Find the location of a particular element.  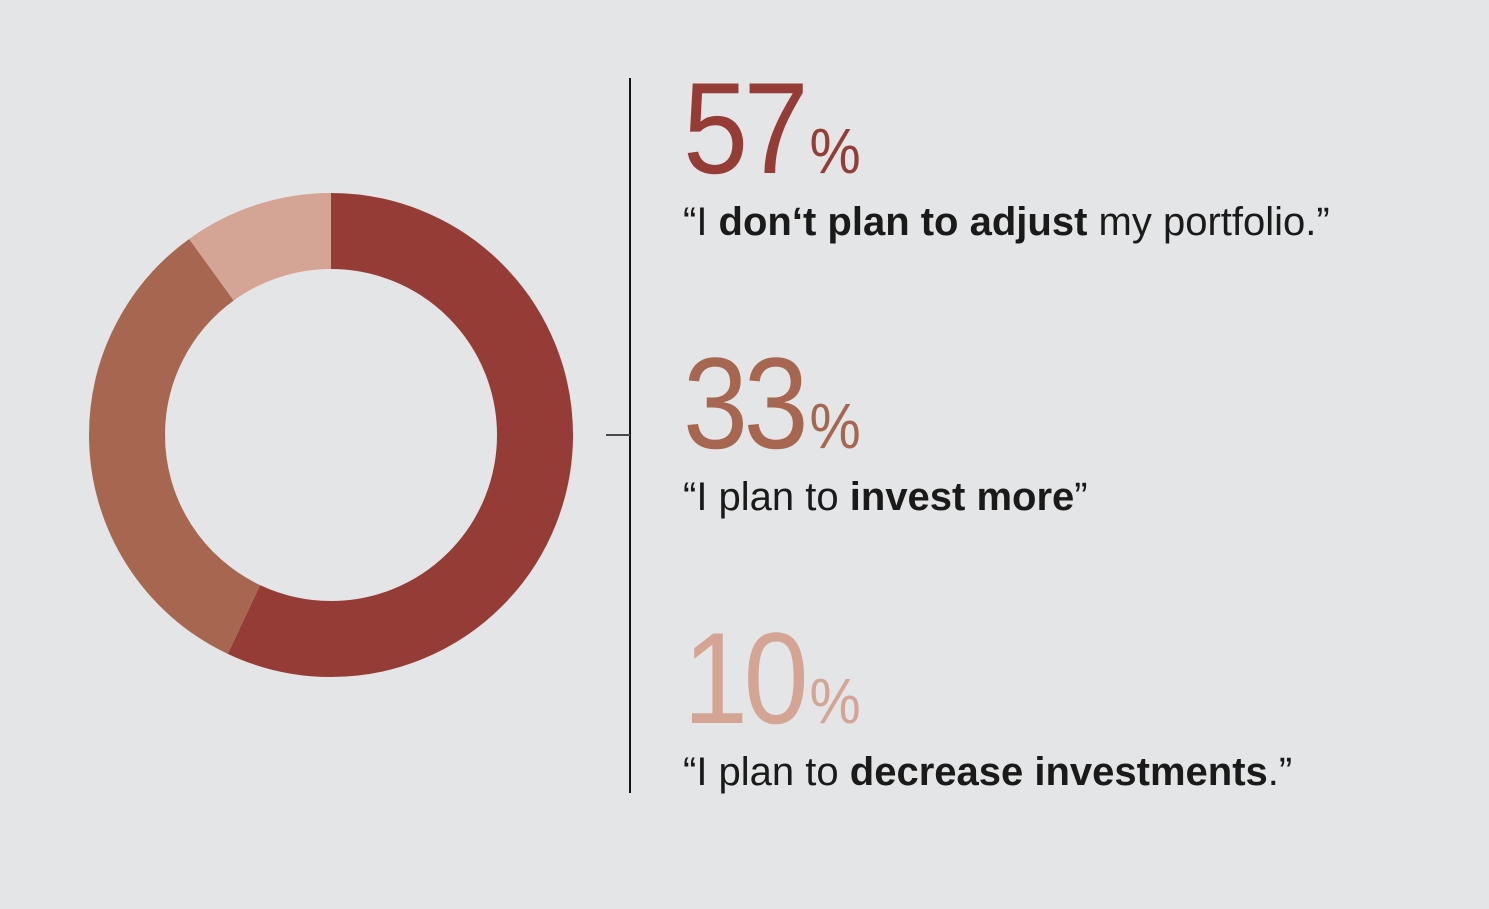

quote-bold: invest more is located at coordinates (962, 497).